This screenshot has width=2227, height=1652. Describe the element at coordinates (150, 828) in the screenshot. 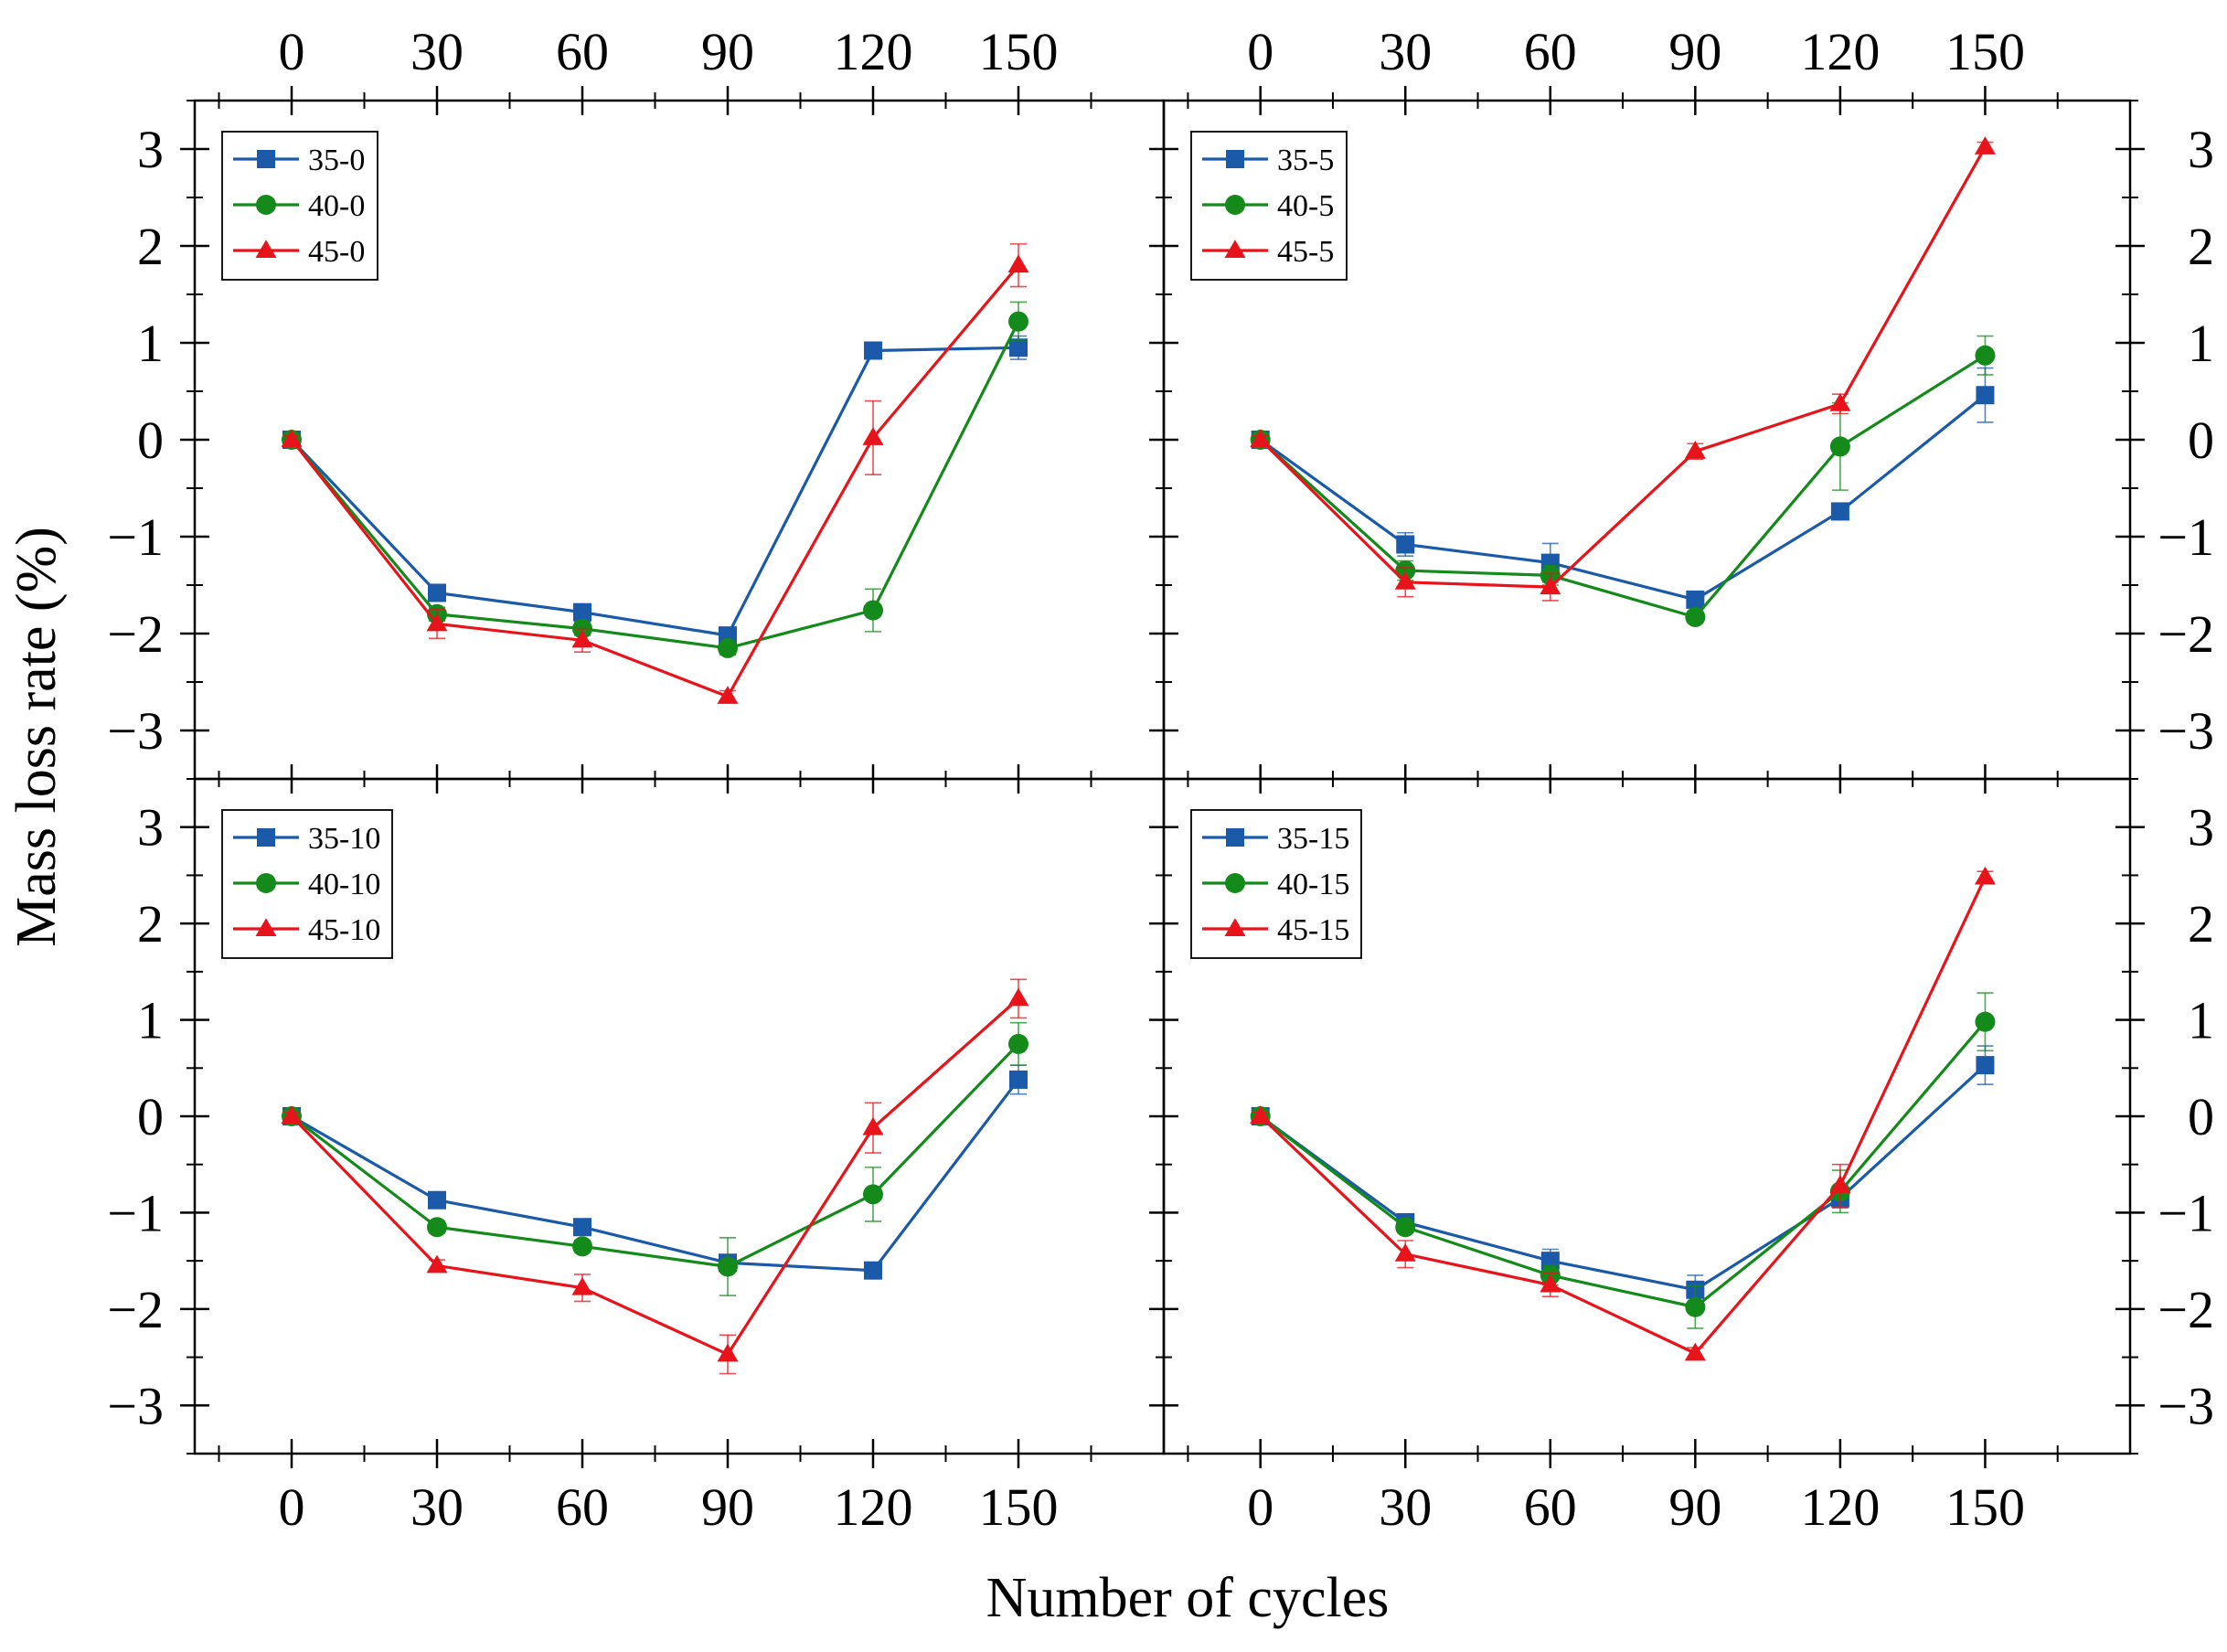

I see `y-tick-label-left: 3` at that location.